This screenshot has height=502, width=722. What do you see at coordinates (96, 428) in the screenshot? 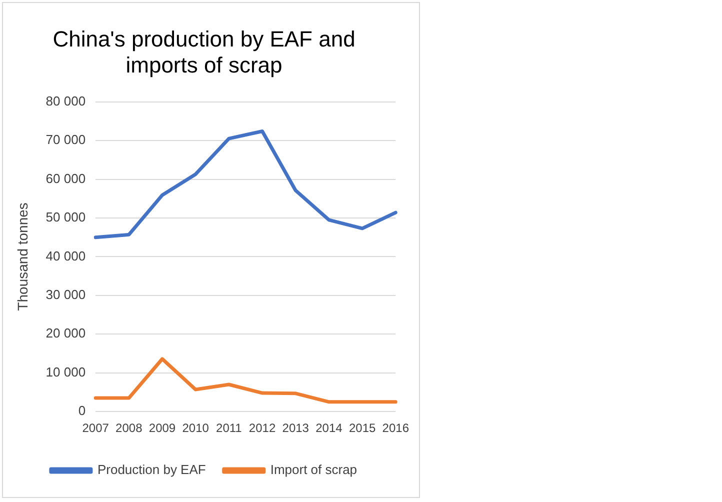
I see `x-tick-label: 2007` at bounding box center [96, 428].